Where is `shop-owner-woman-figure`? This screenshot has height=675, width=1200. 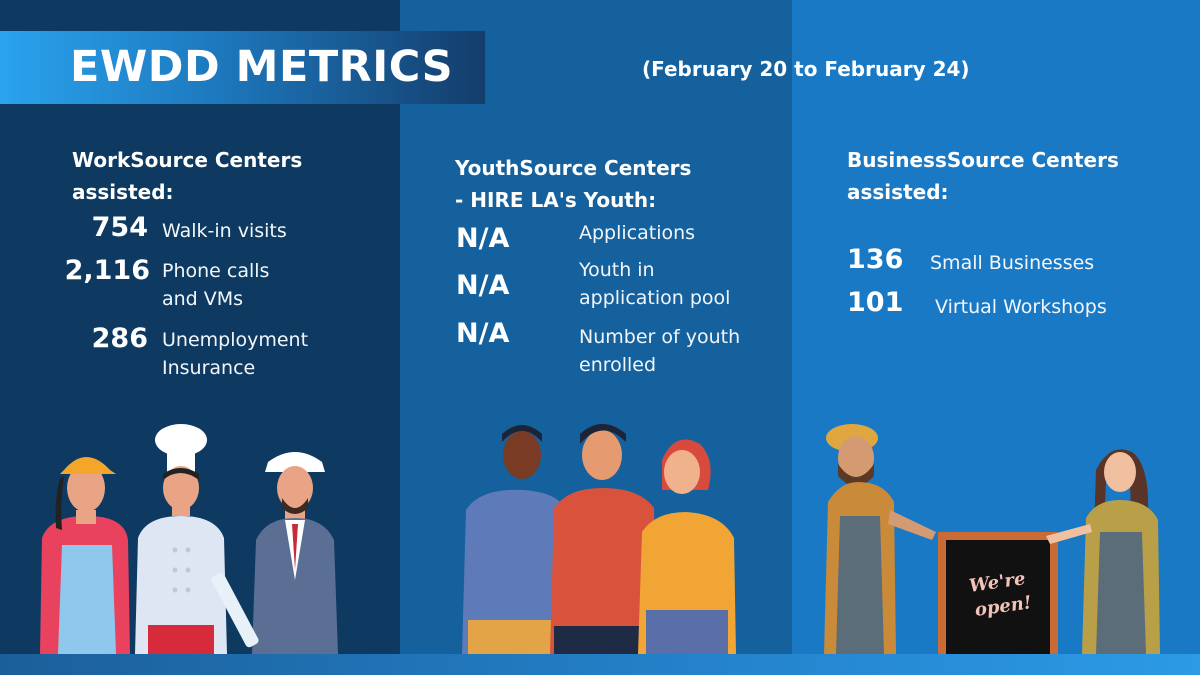 shop-owner-woman-figure is located at coordinates (1103, 551).